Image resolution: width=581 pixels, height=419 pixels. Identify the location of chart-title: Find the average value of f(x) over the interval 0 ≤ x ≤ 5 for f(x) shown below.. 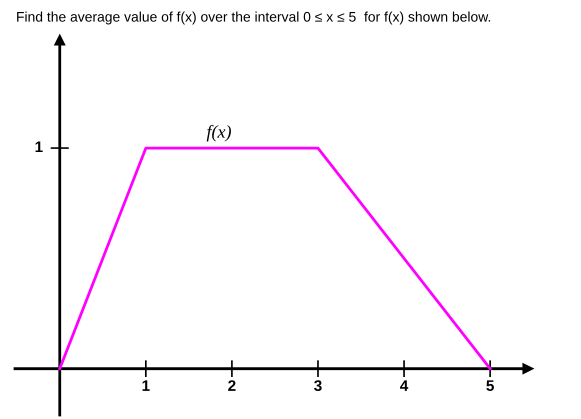
(253, 18).